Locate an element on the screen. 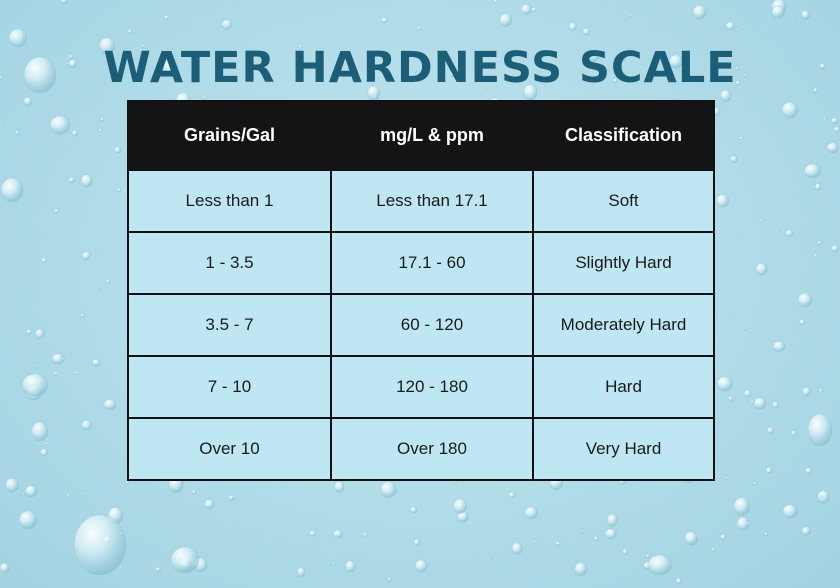 This screenshot has height=588, width=840. cell-grains: Over 10 is located at coordinates (229, 449).